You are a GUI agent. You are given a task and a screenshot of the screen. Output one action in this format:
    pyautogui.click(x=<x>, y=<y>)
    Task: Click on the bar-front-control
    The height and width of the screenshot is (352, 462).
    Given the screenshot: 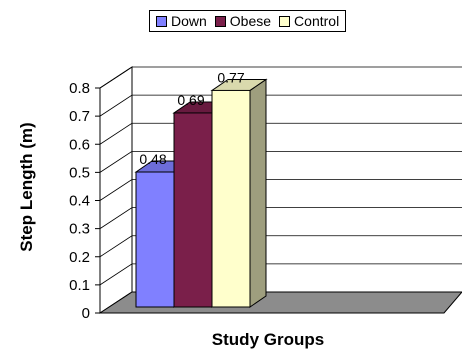 What is the action you would take?
    pyautogui.click(x=231, y=198)
    